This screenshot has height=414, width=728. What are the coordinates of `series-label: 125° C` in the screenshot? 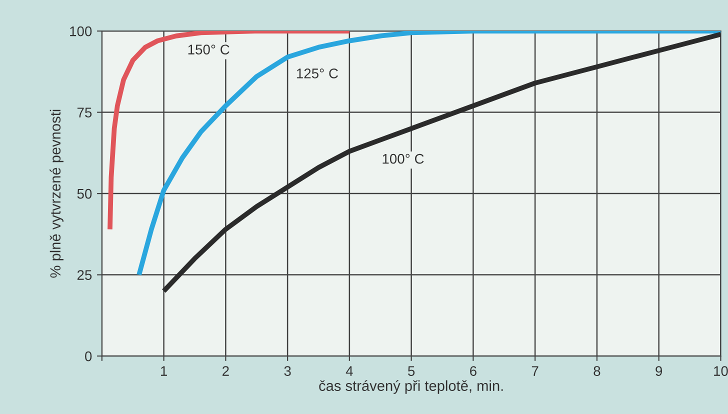 It's located at (317, 73).